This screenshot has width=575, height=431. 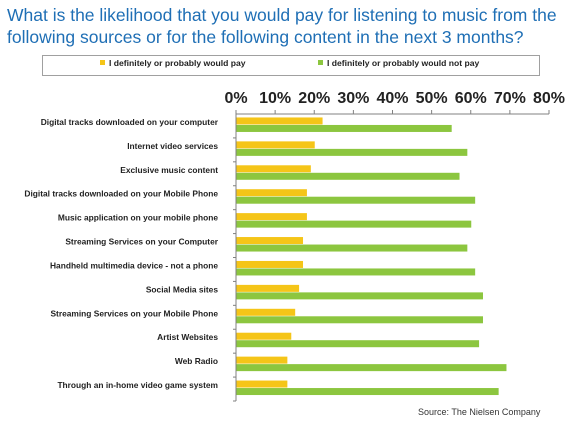 What do you see at coordinates (392, 98) in the screenshot?
I see `x-tick-label: 40%` at bounding box center [392, 98].